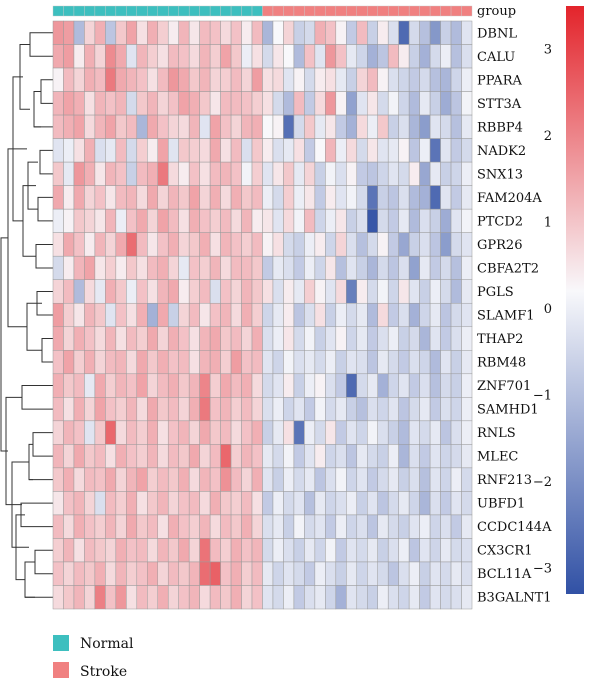 The height and width of the screenshot is (684, 600). What do you see at coordinates (372, 11) in the screenshot?
I see `annotation-cell-stroke` at bounding box center [372, 11].